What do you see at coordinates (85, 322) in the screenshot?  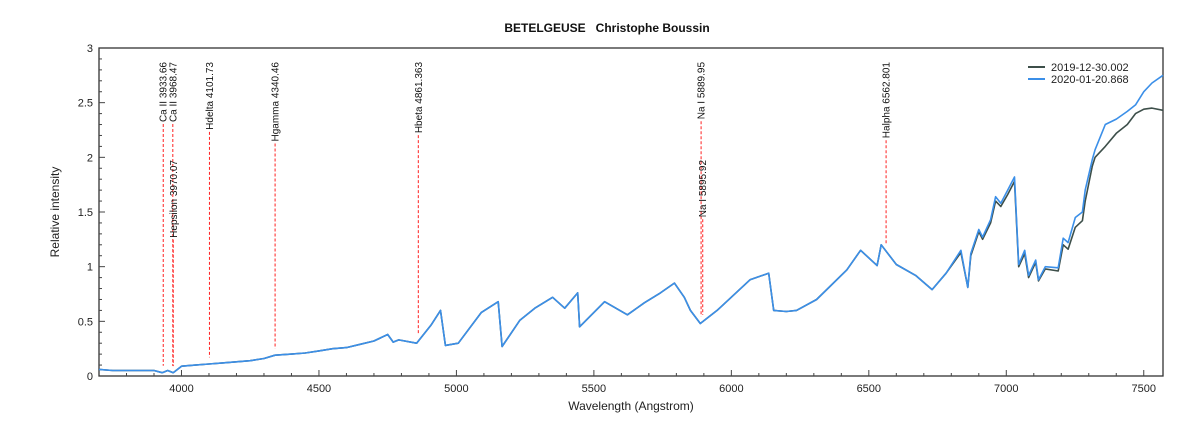 I see `y-tick-label: 0.5` at bounding box center [85, 322].